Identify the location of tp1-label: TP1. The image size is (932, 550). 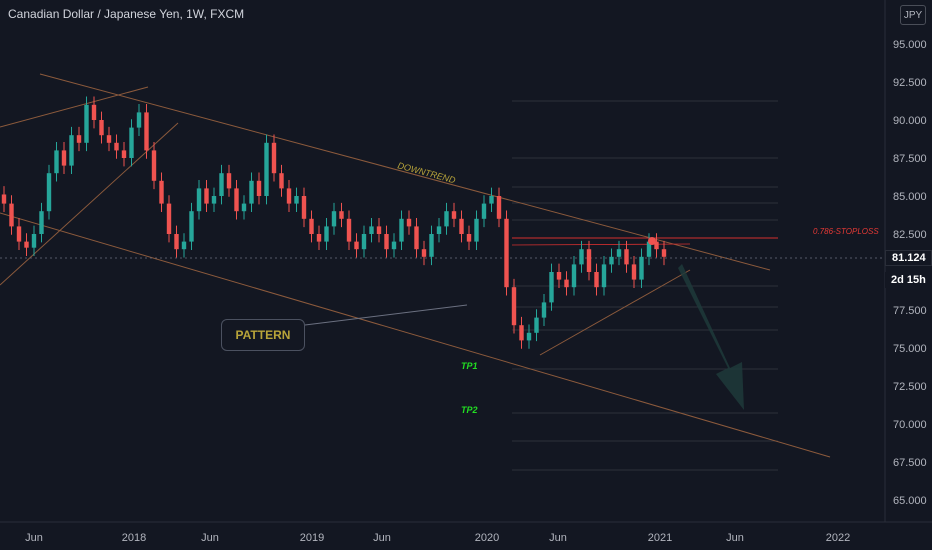
(469, 366).